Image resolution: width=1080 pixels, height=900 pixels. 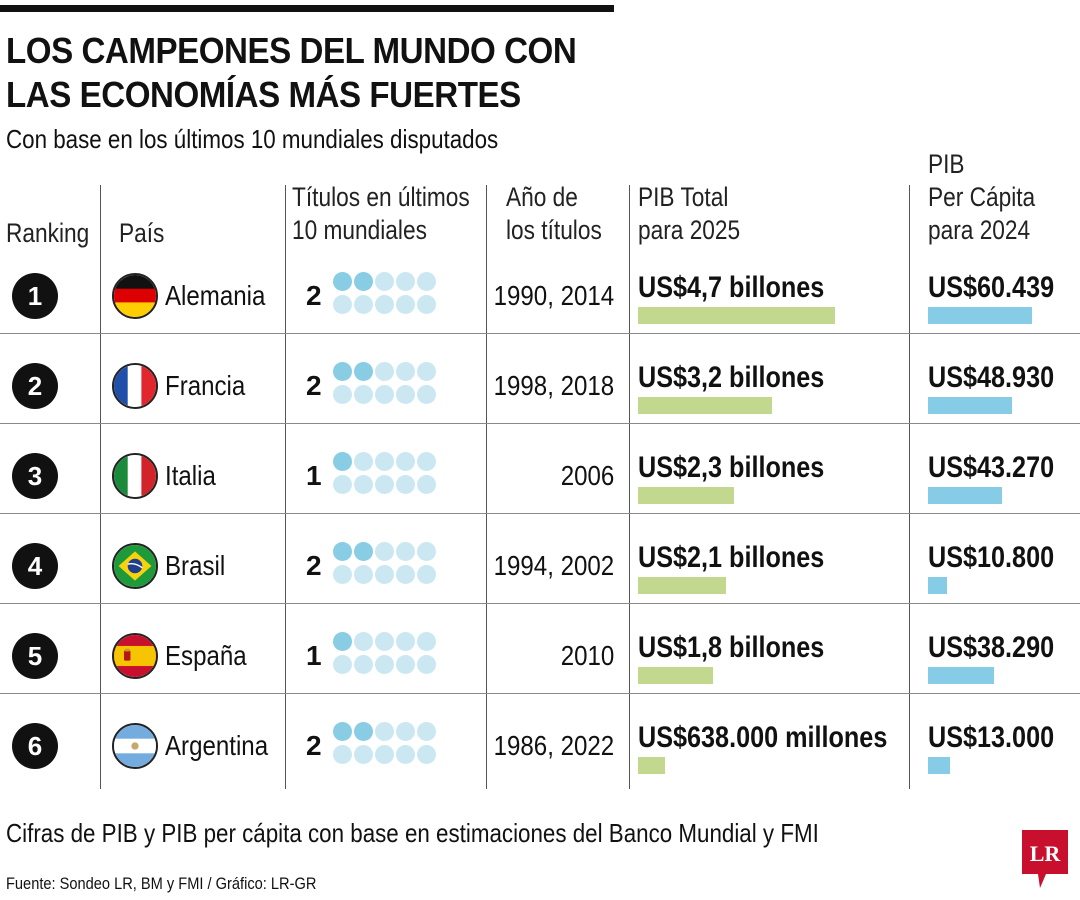 What do you see at coordinates (135, 656) in the screenshot?
I see `spain-flag` at bounding box center [135, 656].